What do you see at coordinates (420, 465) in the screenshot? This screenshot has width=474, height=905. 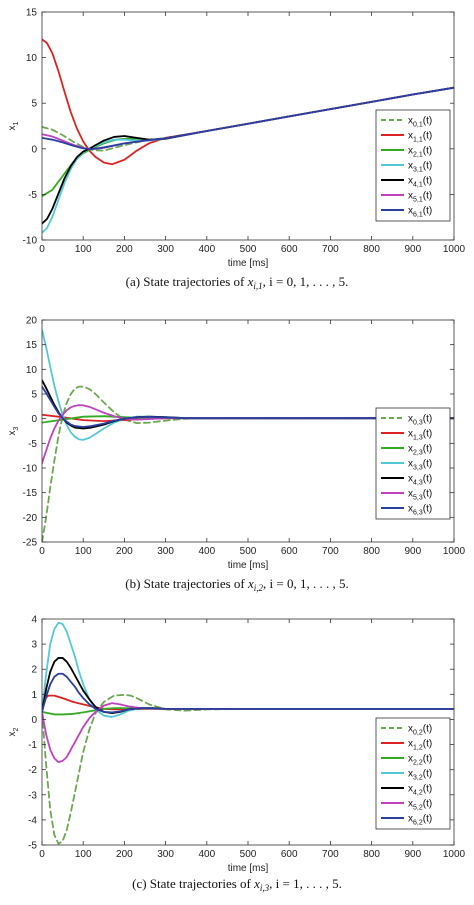 I see `legend-entry-3-3: x3,3(t)` at bounding box center [420, 465].